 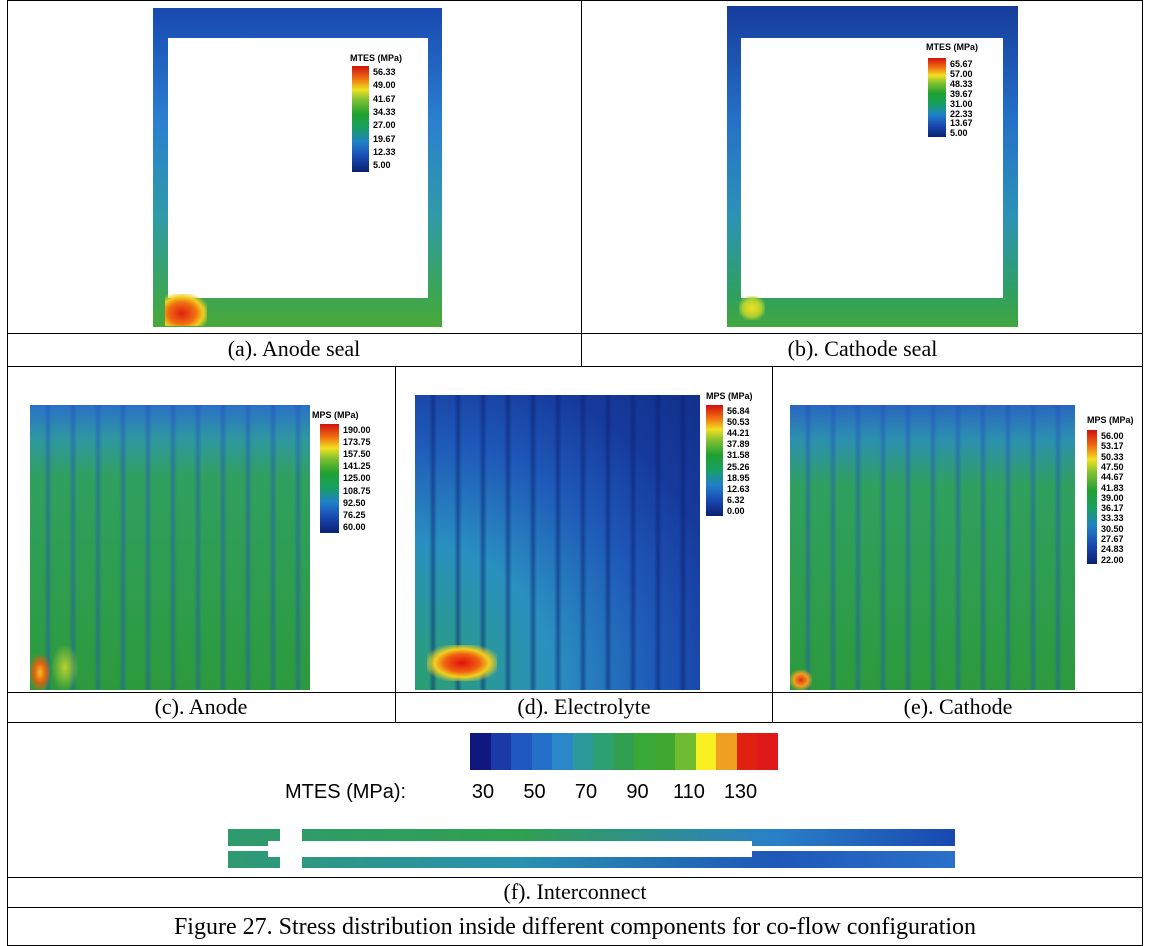 I want to click on legend-label: 47.50, so click(x=1112, y=466).